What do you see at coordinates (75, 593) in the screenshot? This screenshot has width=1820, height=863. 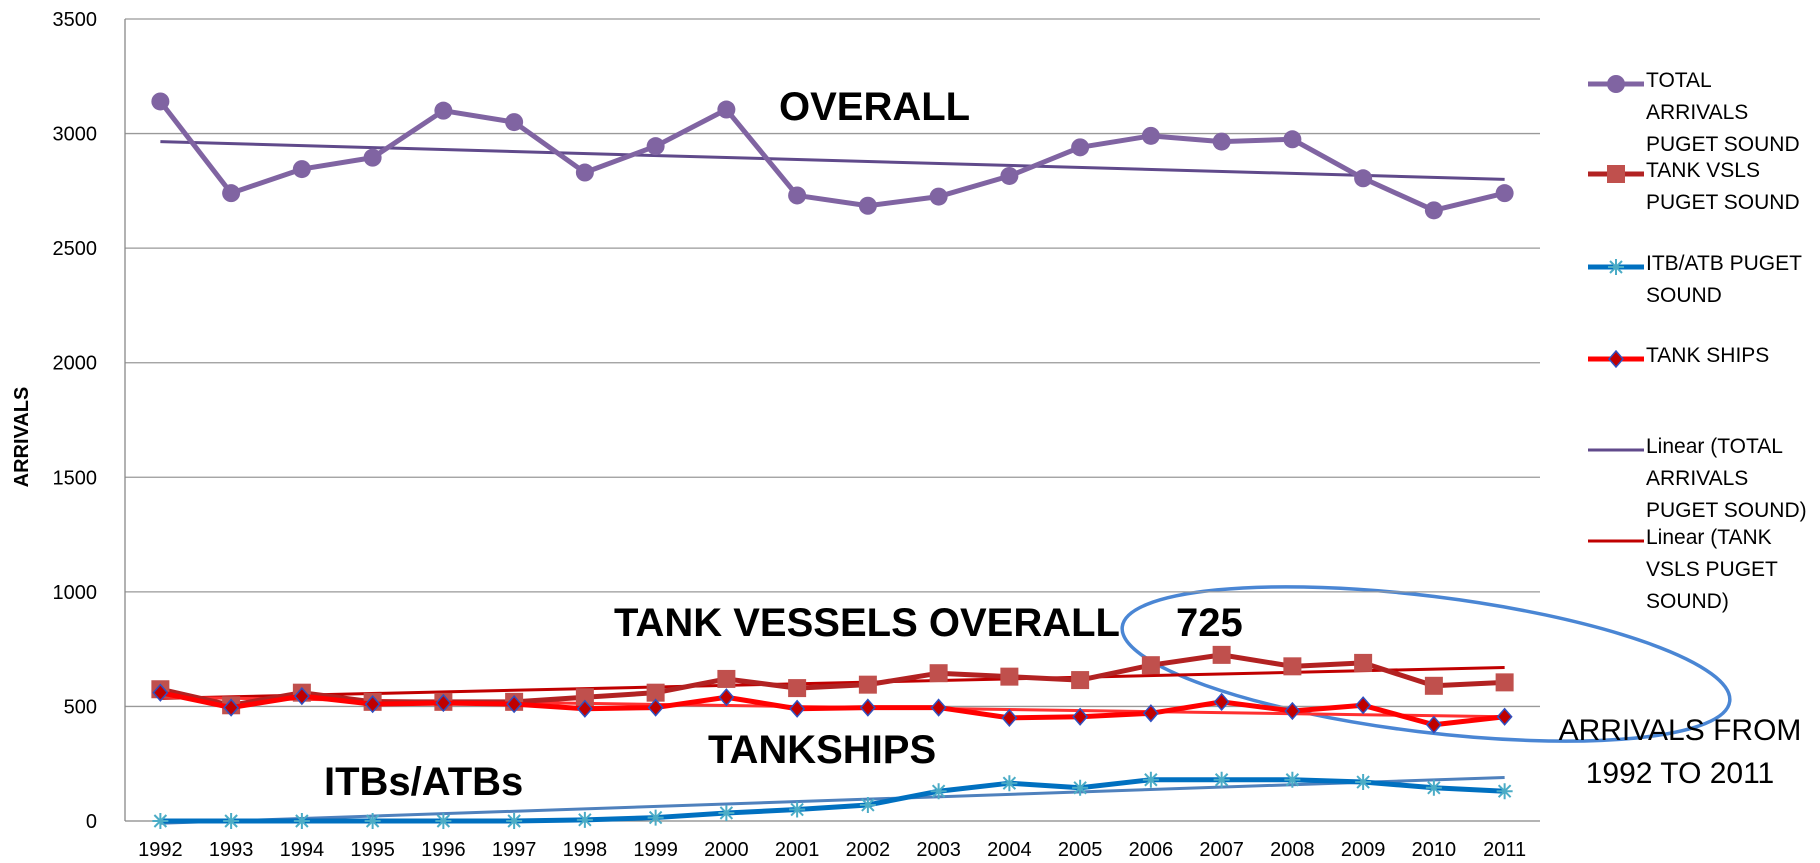 I see `y-tick-label: 1000` at bounding box center [75, 593].